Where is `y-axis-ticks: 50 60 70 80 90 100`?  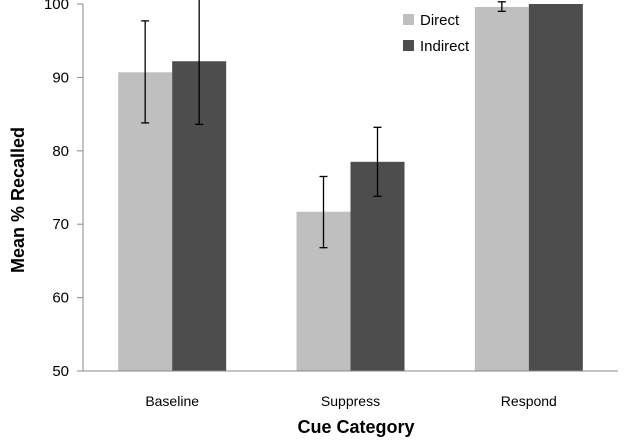
y-axis-ticks: 50 60 70 80 90 100 is located at coordinates (63, 190).